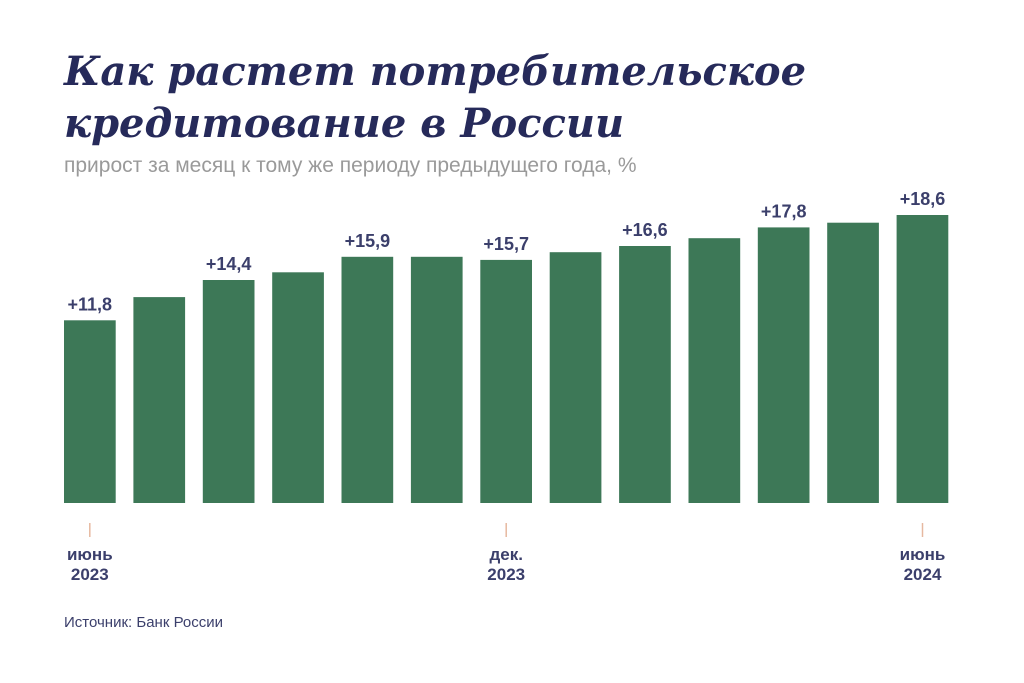 The width and height of the screenshot is (1024, 683). I want to click on data-label-2: +14,4, so click(229, 264).